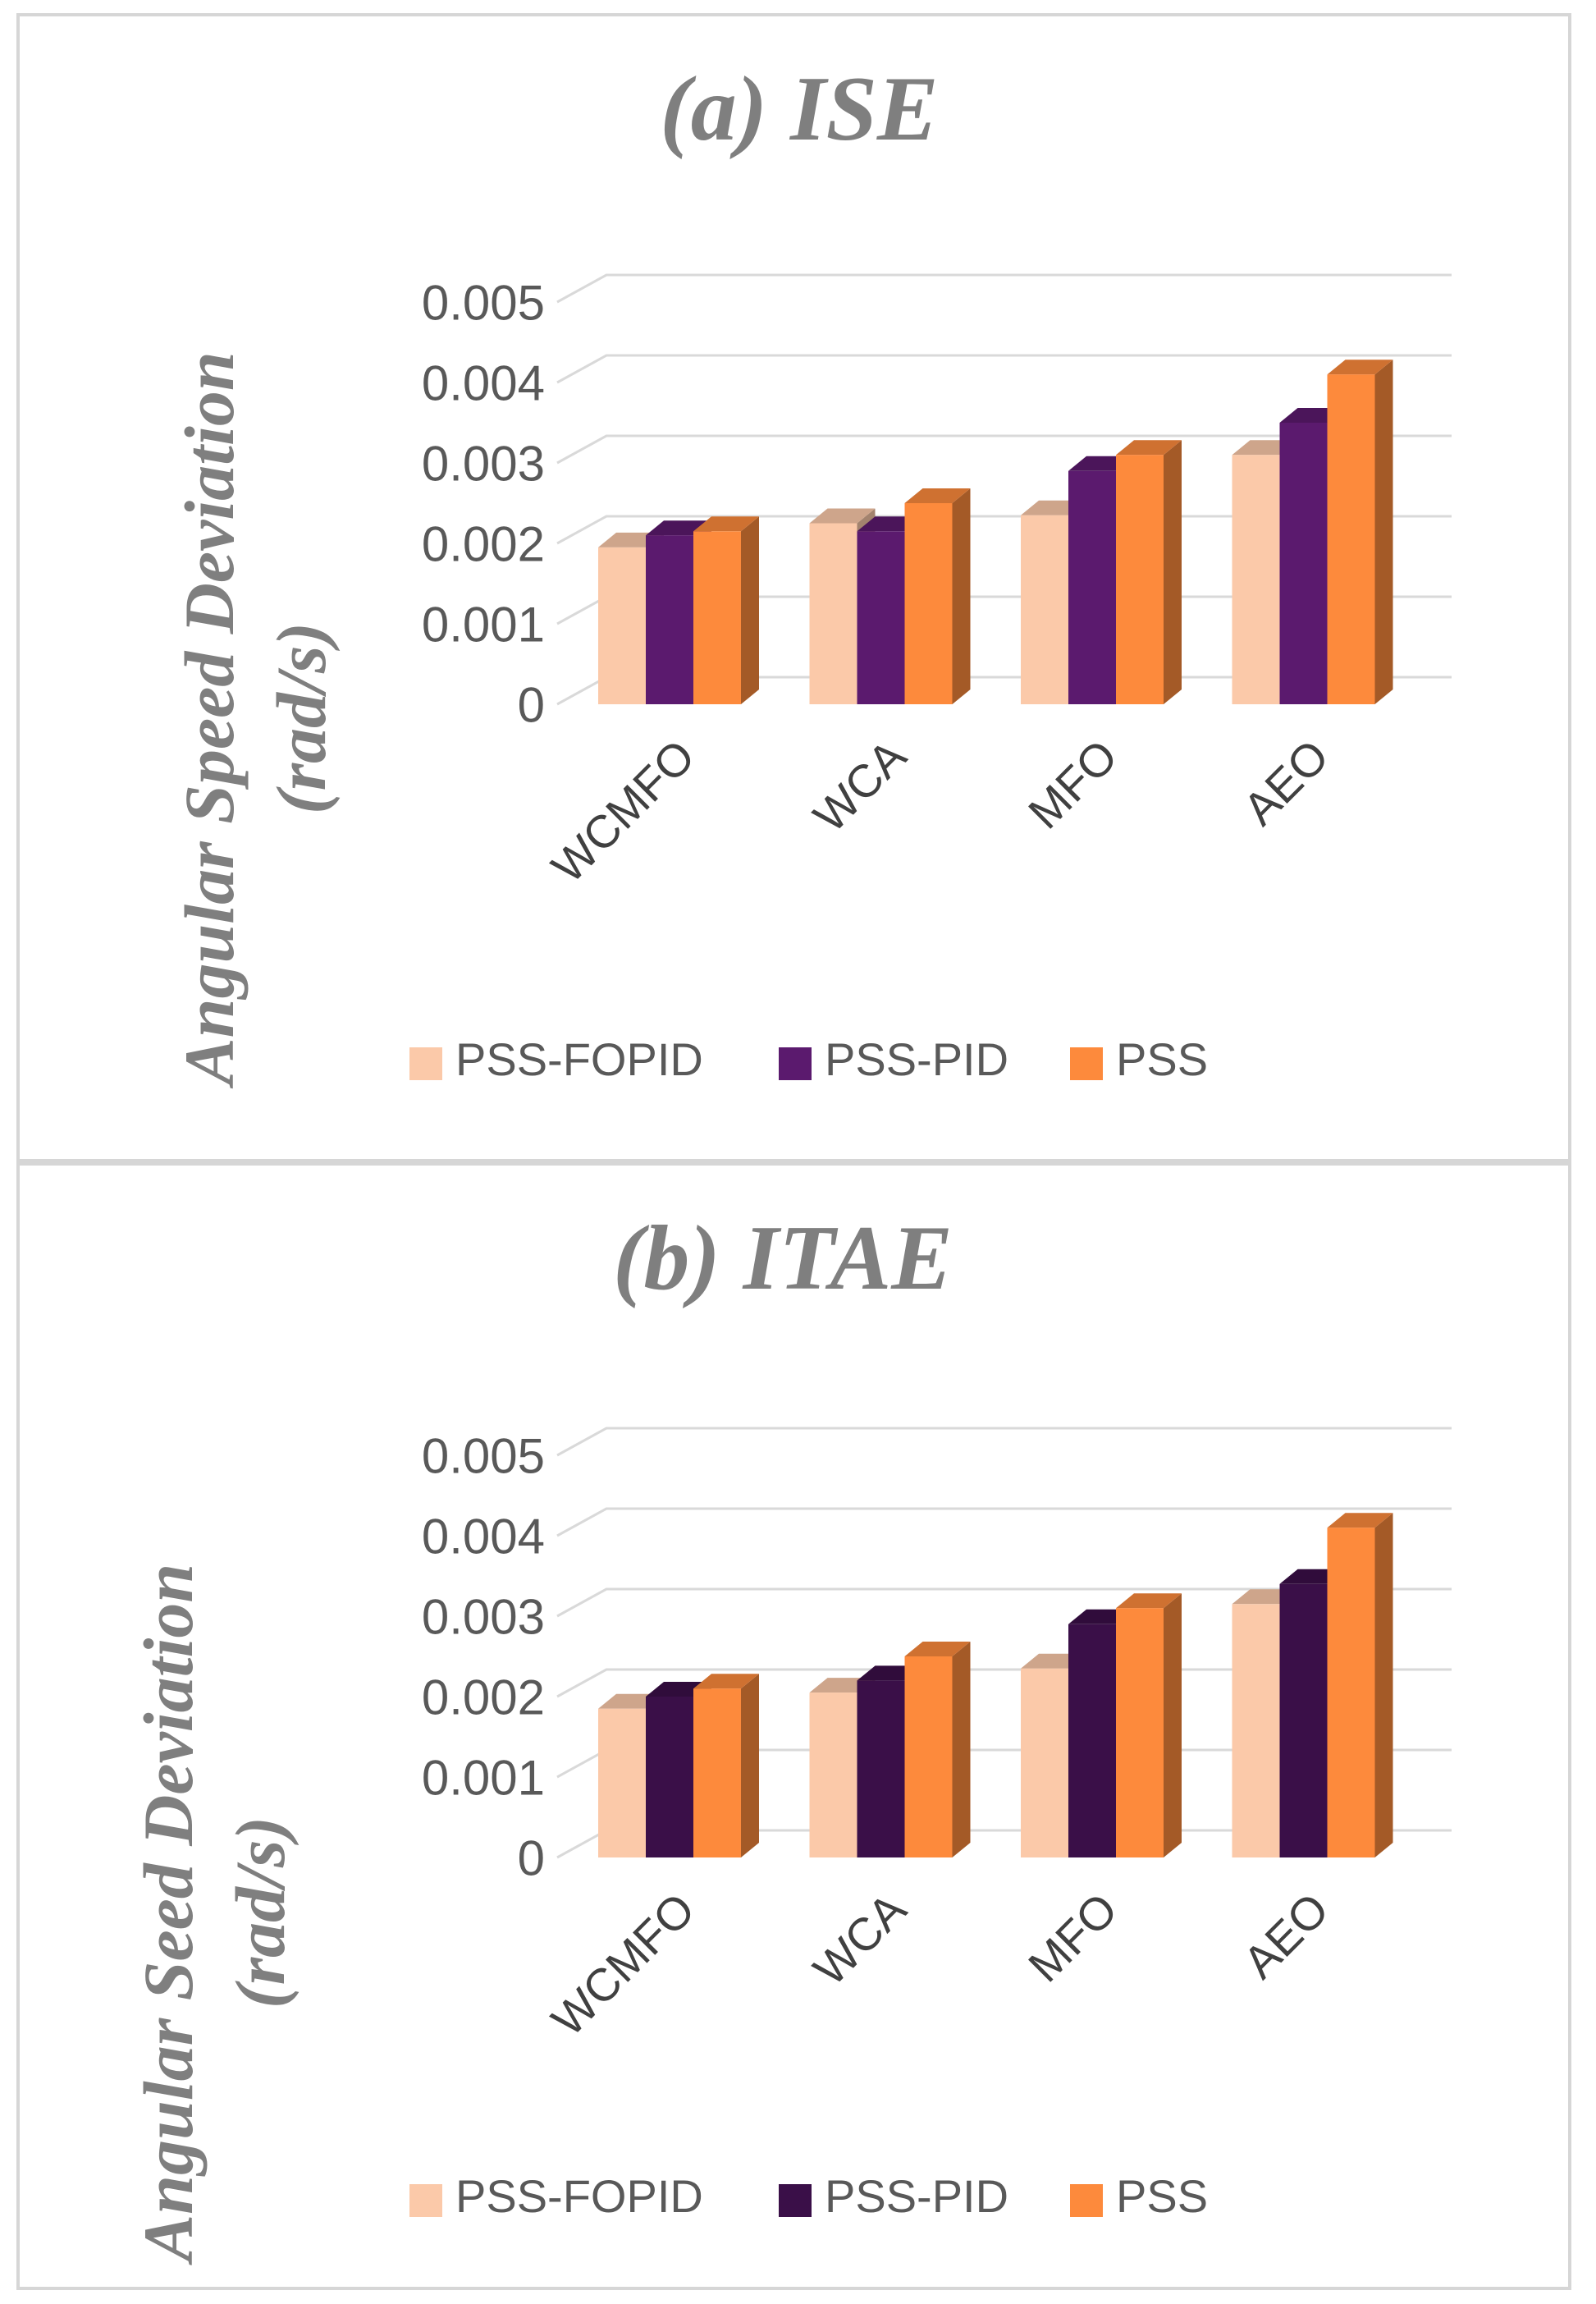 This screenshot has height=2304, width=1596. What do you see at coordinates (783, 1258) in the screenshot?
I see `chart-title: (b) ITAE` at bounding box center [783, 1258].